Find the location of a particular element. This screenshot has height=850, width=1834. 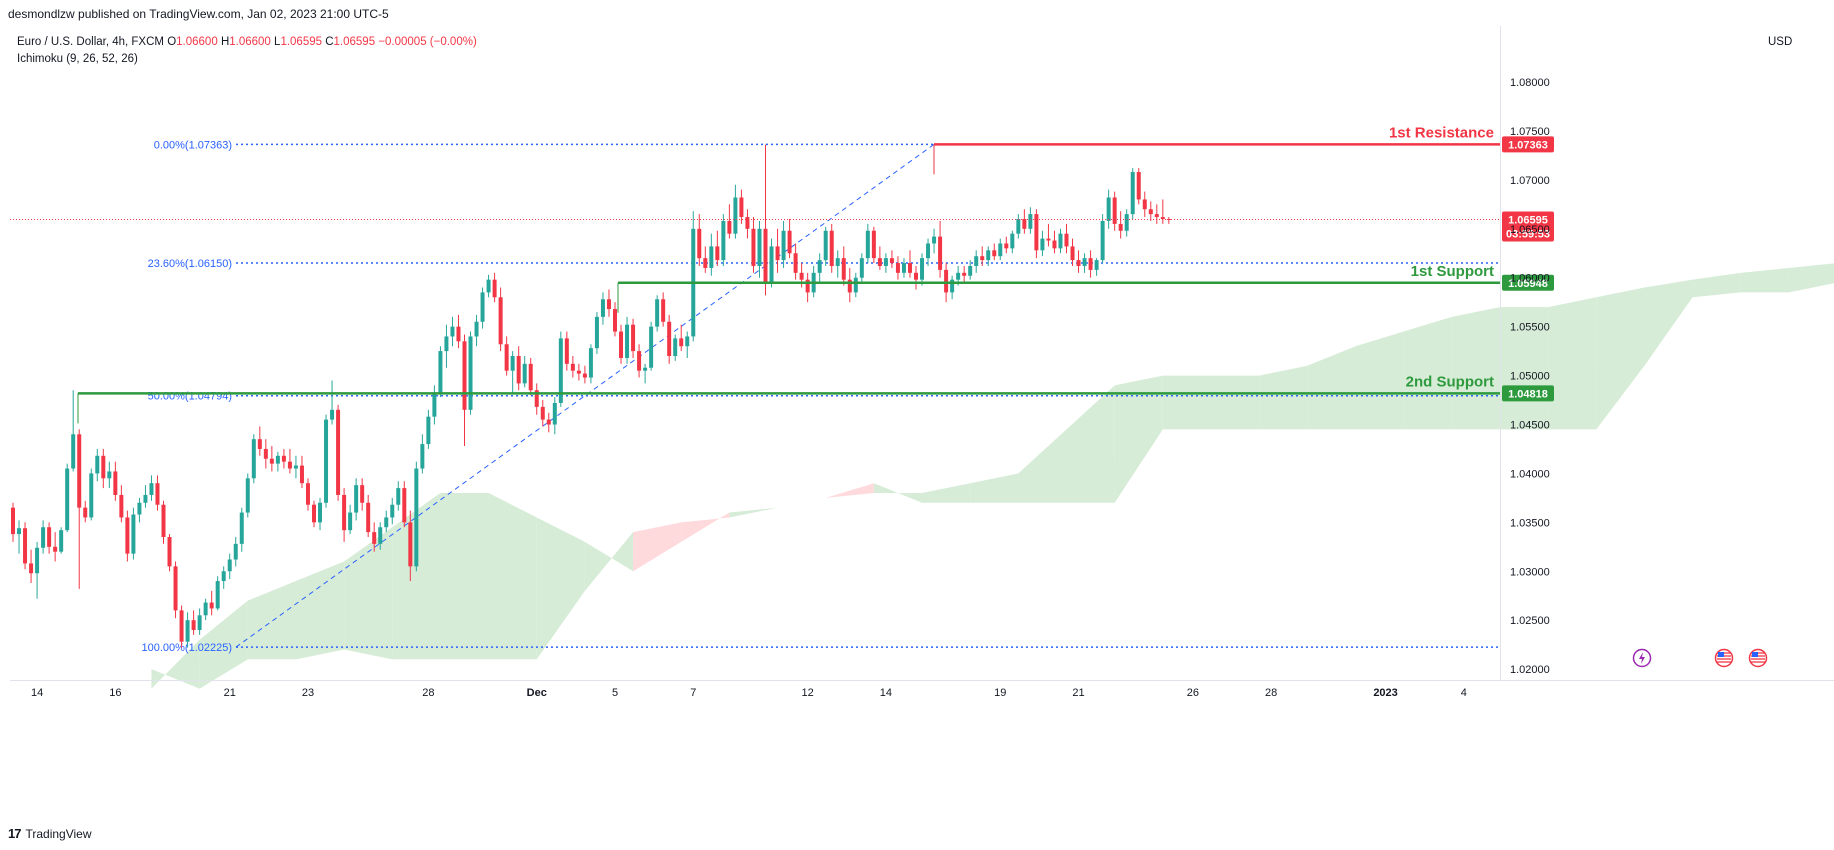

tradingview-footer: 17 TradingView is located at coordinates (50, 833).